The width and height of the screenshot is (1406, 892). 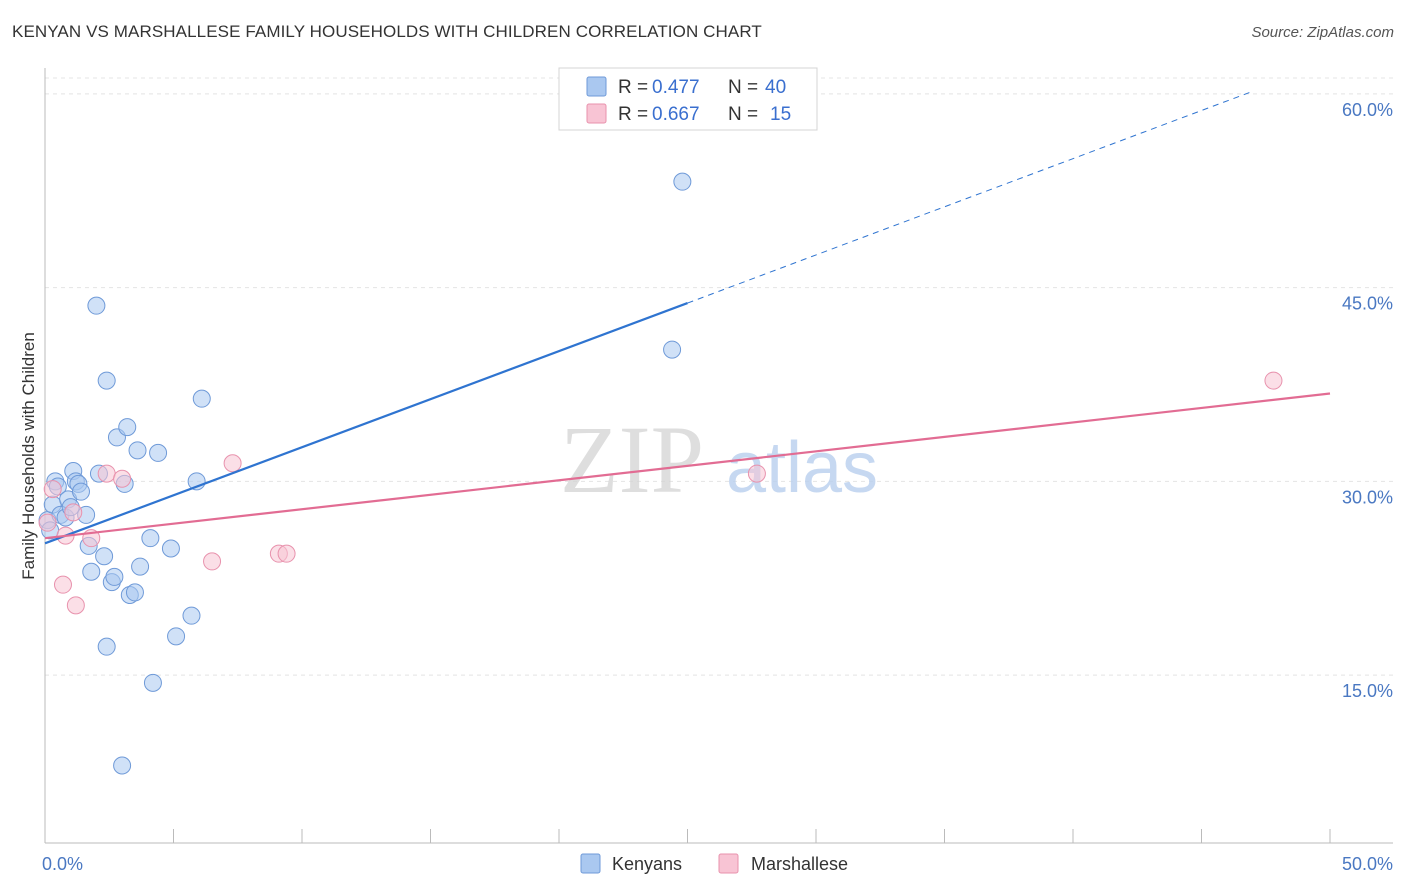 What do you see at coordinates (1367, 304) in the screenshot?
I see `y-tick-label-2: 45.0%` at bounding box center [1367, 304].